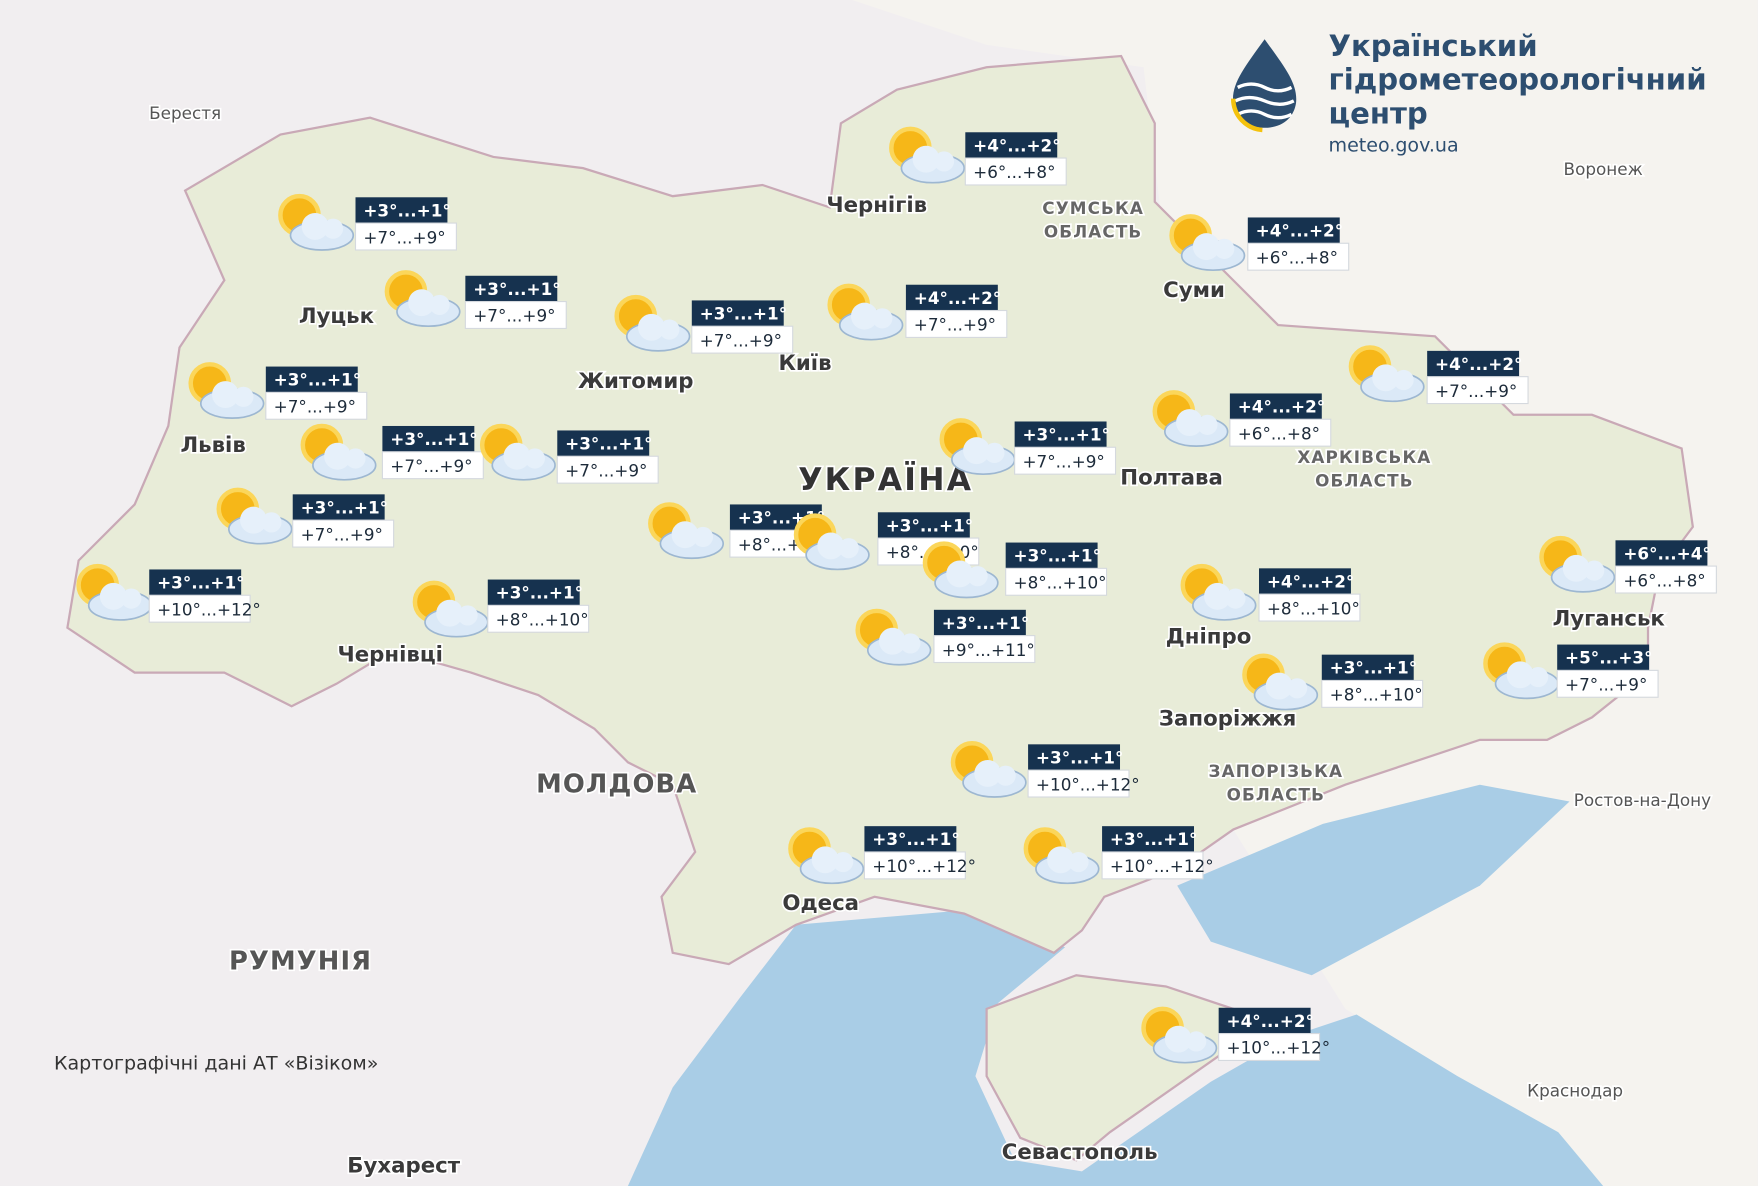  I want to click on map-label: Житомир, so click(635, 381).